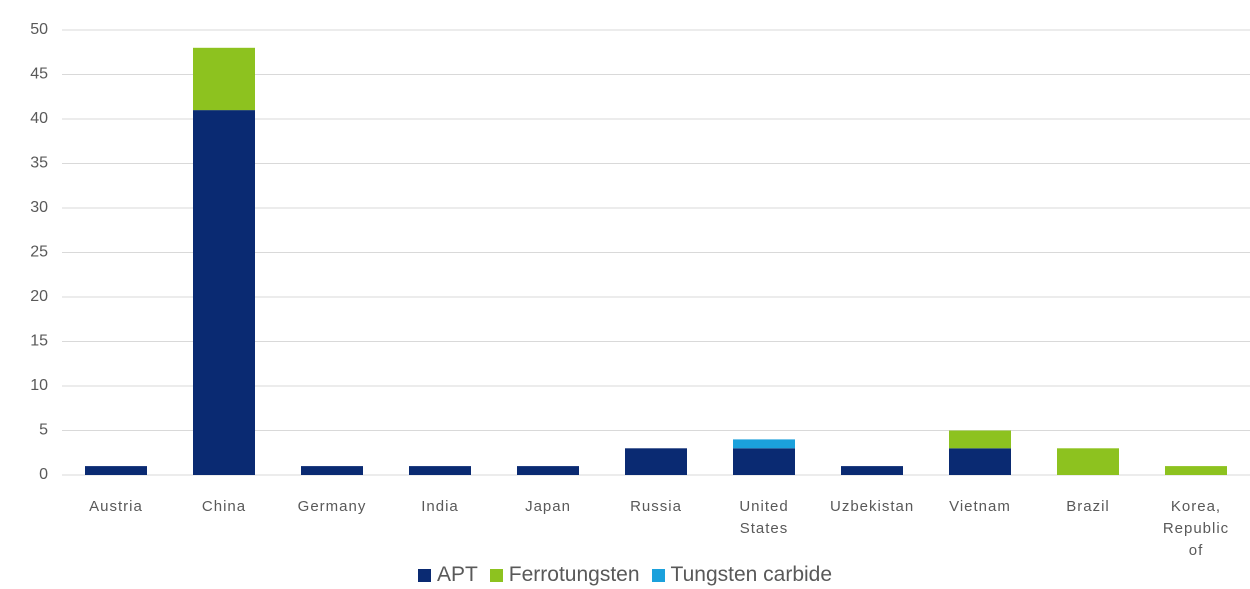 The width and height of the screenshot is (1250, 589). Describe the element at coordinates (764, 517) in the screenshot. I see `x-tick-label: United States` at that location.